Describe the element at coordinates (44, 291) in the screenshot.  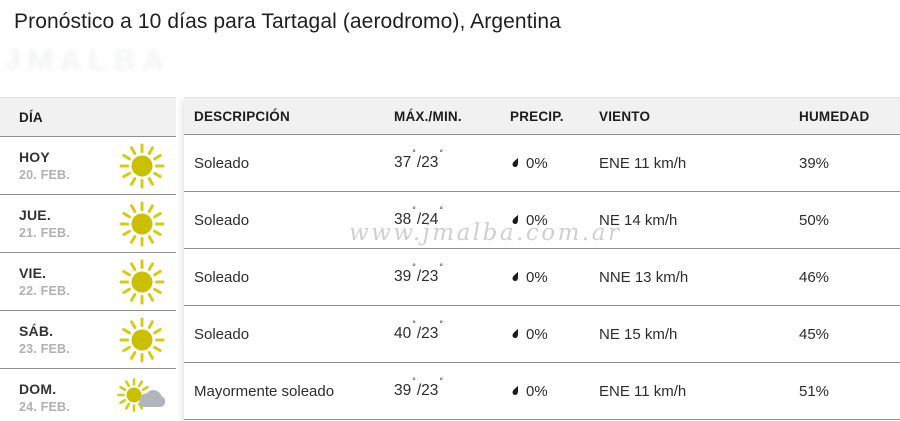
I see `day-date: 22. FEB.` at that location.